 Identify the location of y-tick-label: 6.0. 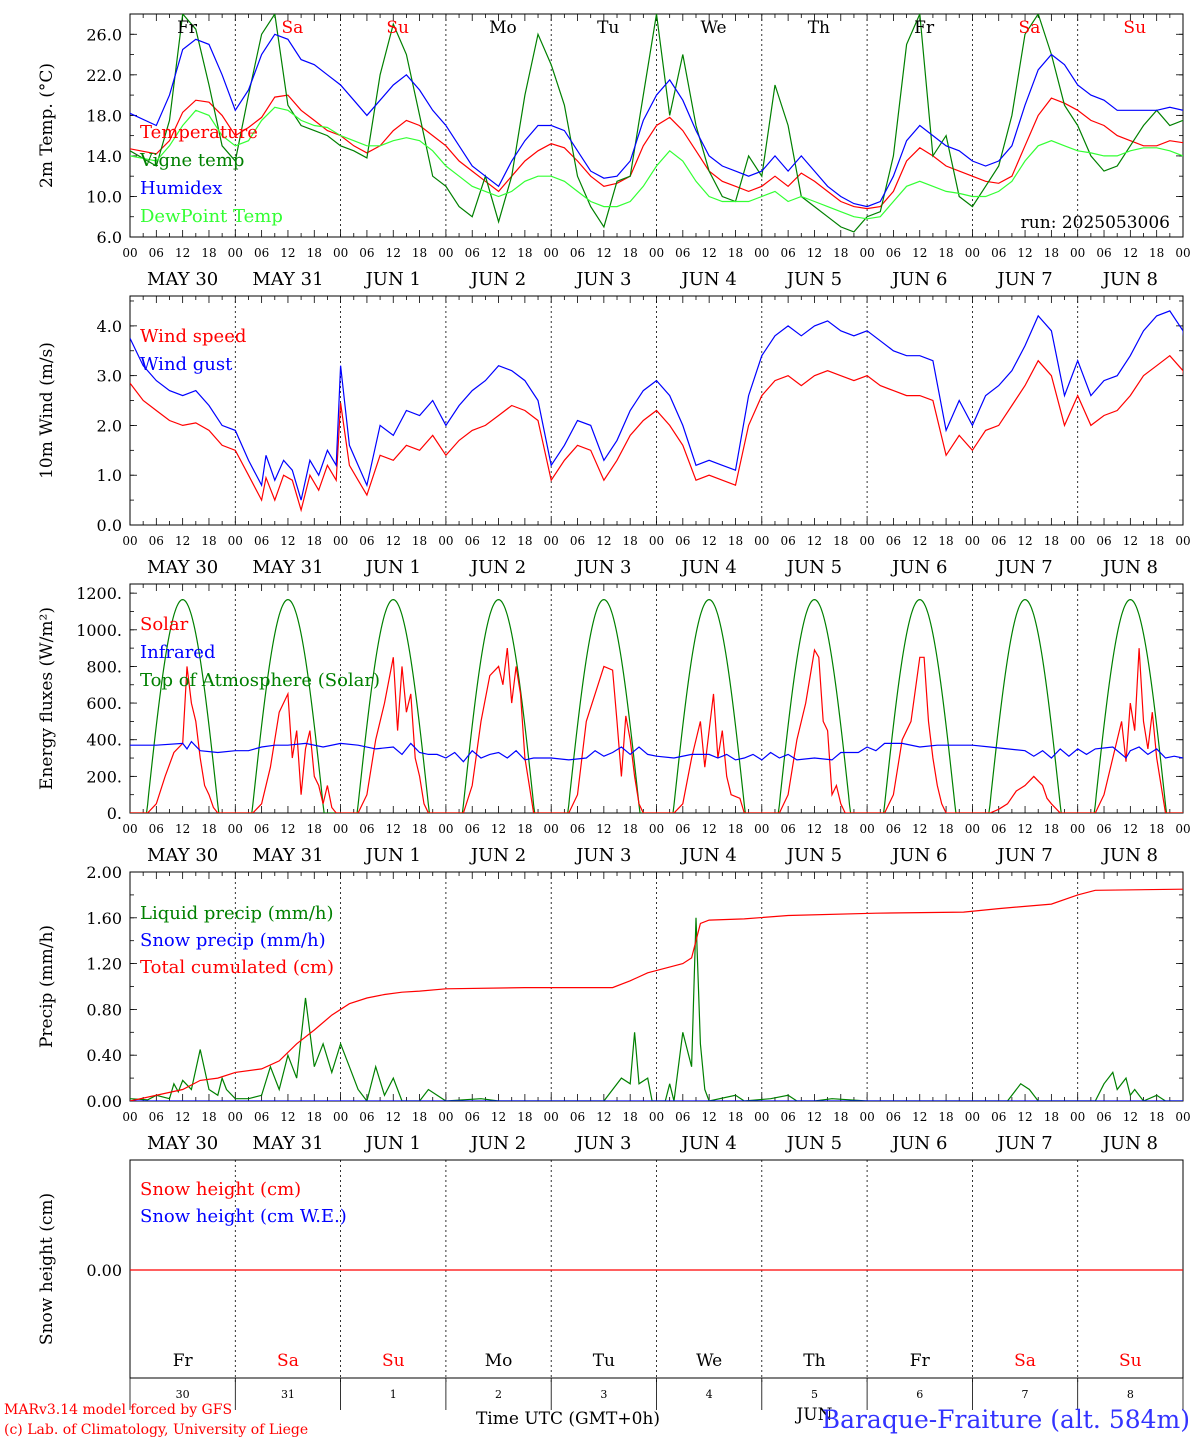
(109, 237).